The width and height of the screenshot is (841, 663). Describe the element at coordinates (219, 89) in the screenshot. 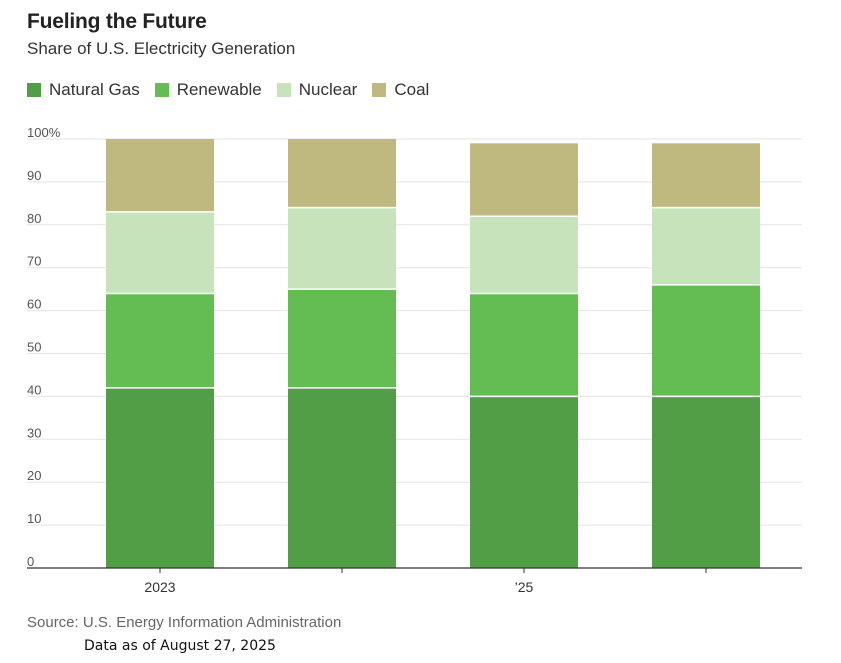

I see `legend-label-renewable: Renewable` at that location.